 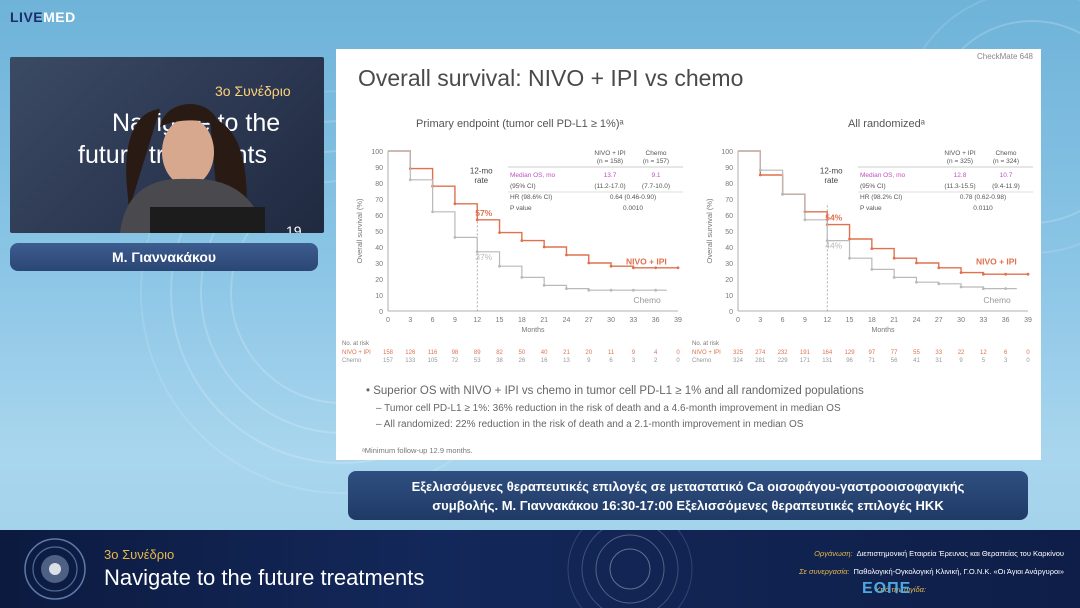 What do you see at coordinates (610, 161) in the screenshot?
I see `table-col-header: (n = 158)` at bounding box center [610, 161].